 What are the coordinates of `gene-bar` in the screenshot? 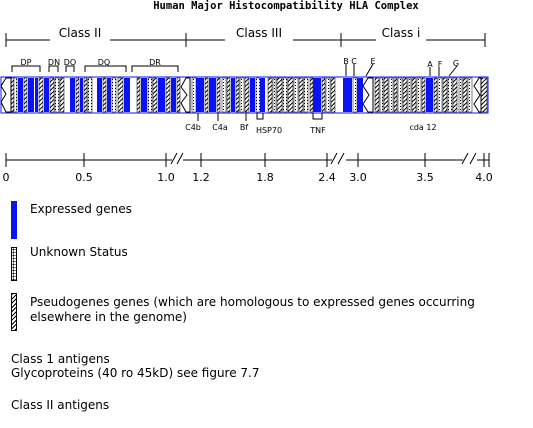 It's located at (245, 95).